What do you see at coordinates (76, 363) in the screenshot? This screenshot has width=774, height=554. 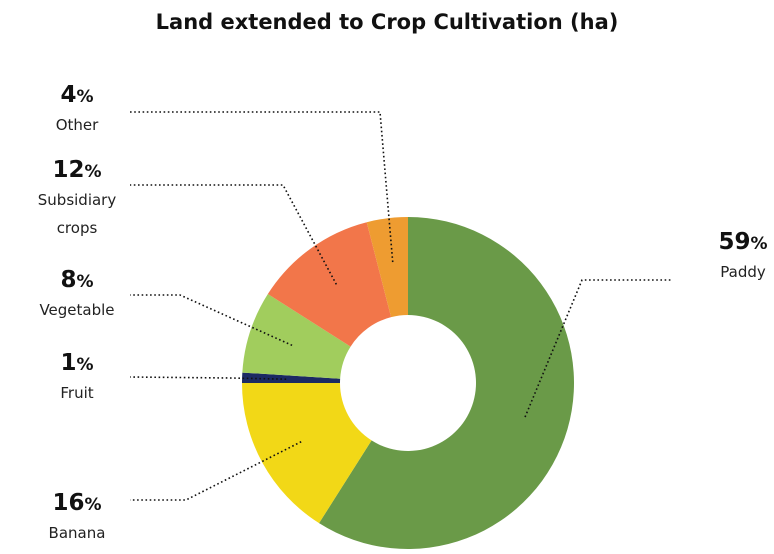 I see `data-label-fruit: 1%` at bounding box center [76, 363].